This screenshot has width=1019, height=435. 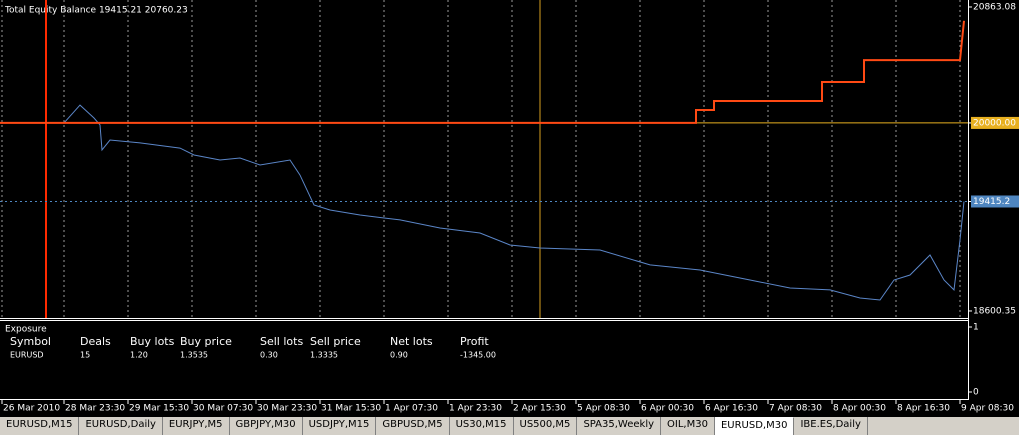 What do you see at coordinates (324, 355) in the screenshot?
I see `cell: 1.3335` at bounding box center [324, 355].